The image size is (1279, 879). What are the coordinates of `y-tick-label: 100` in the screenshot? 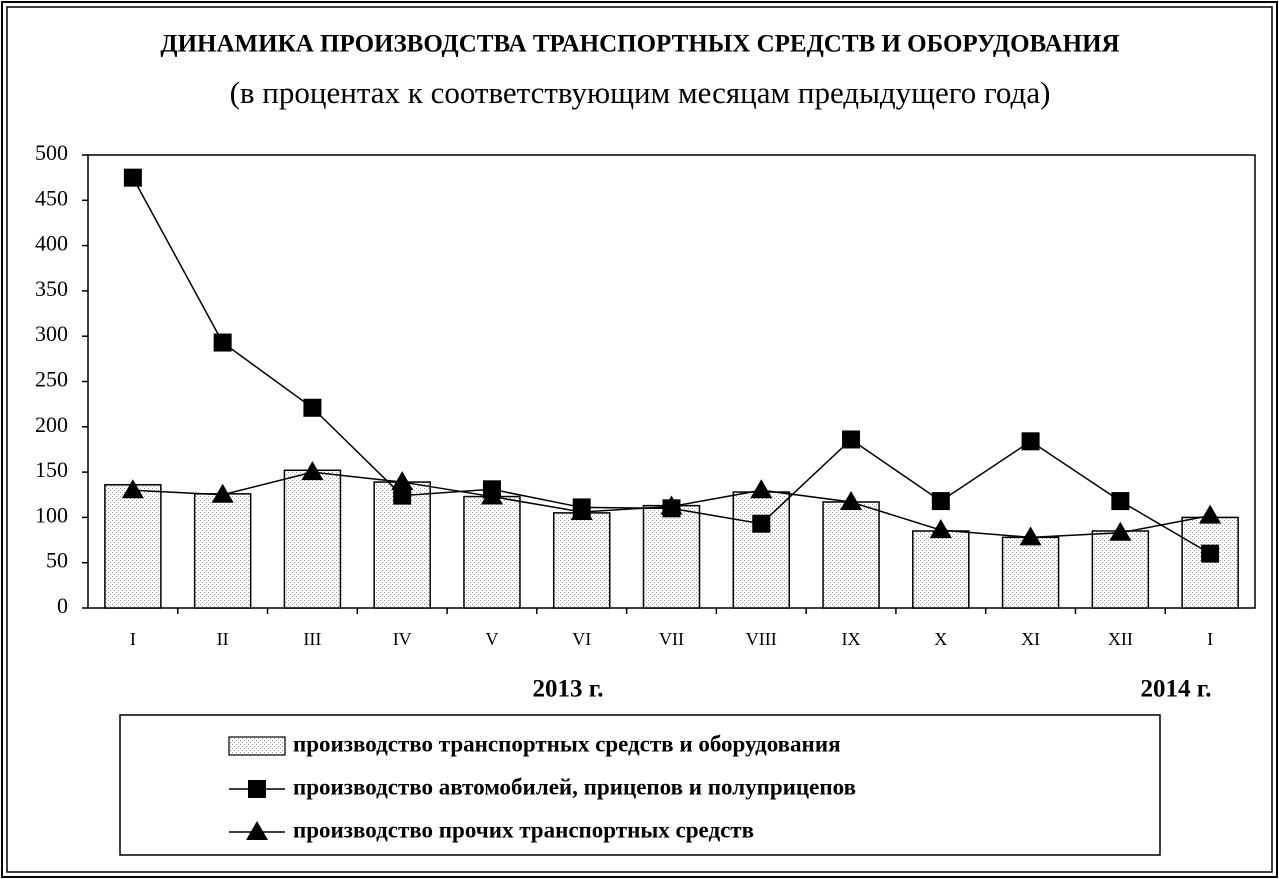 It's located at (51, 514).